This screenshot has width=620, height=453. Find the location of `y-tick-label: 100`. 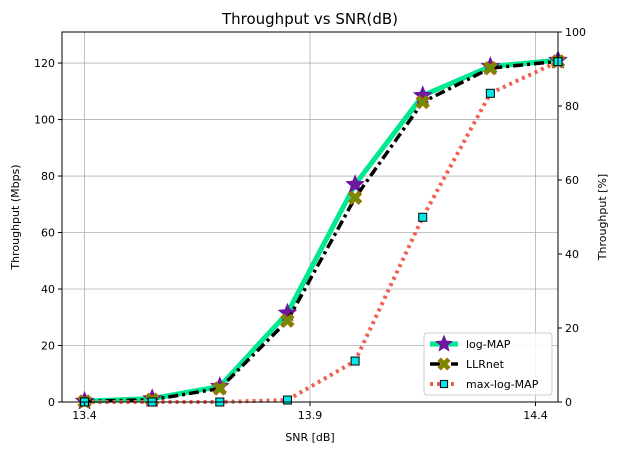

y-tick-label: 100 is located at coordinates (44, 120).